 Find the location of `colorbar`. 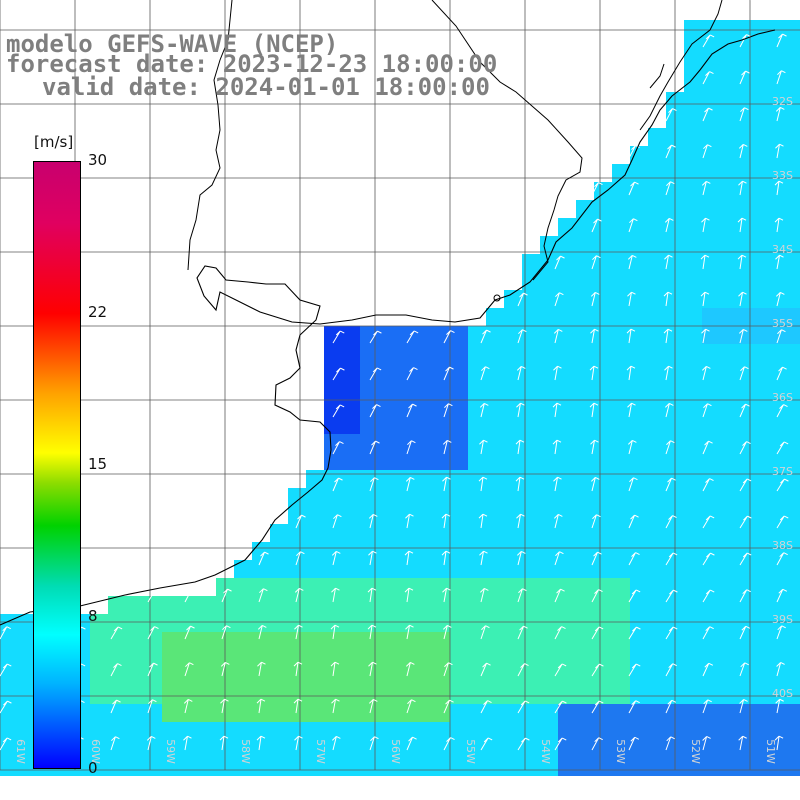

colorbar is located at coordinates (57, 465).